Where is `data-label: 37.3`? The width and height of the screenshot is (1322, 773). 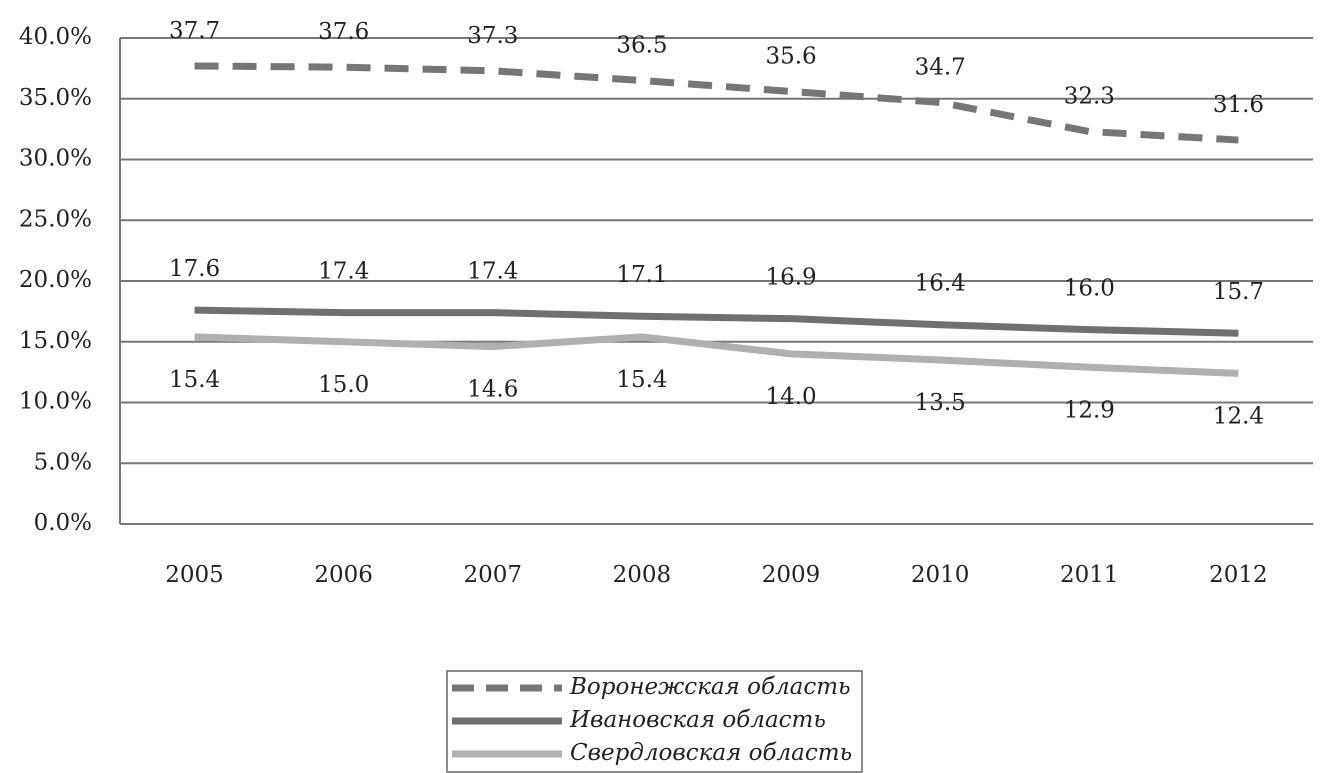 data-label: 37.3 is located at coordinates (492, 36).